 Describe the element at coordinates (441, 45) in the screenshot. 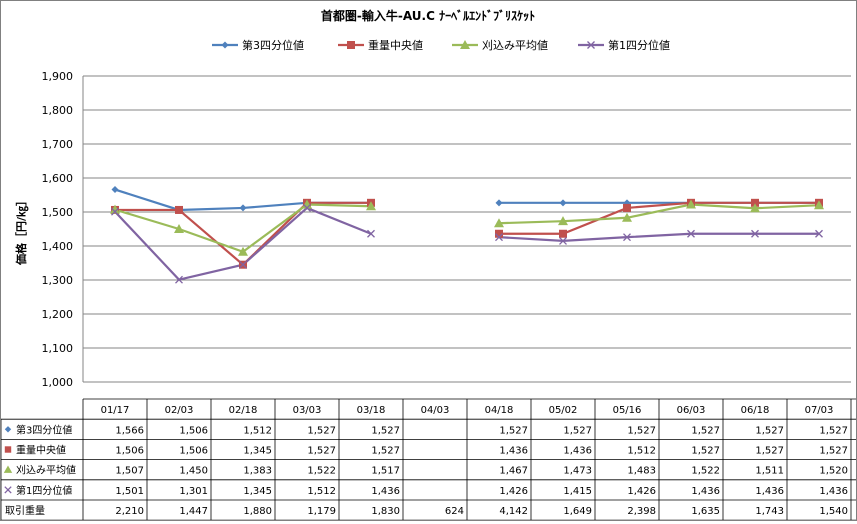

I see `legend: 第3四分位値 重量中央値 刈込み平均値 第1四分位値` at that location.